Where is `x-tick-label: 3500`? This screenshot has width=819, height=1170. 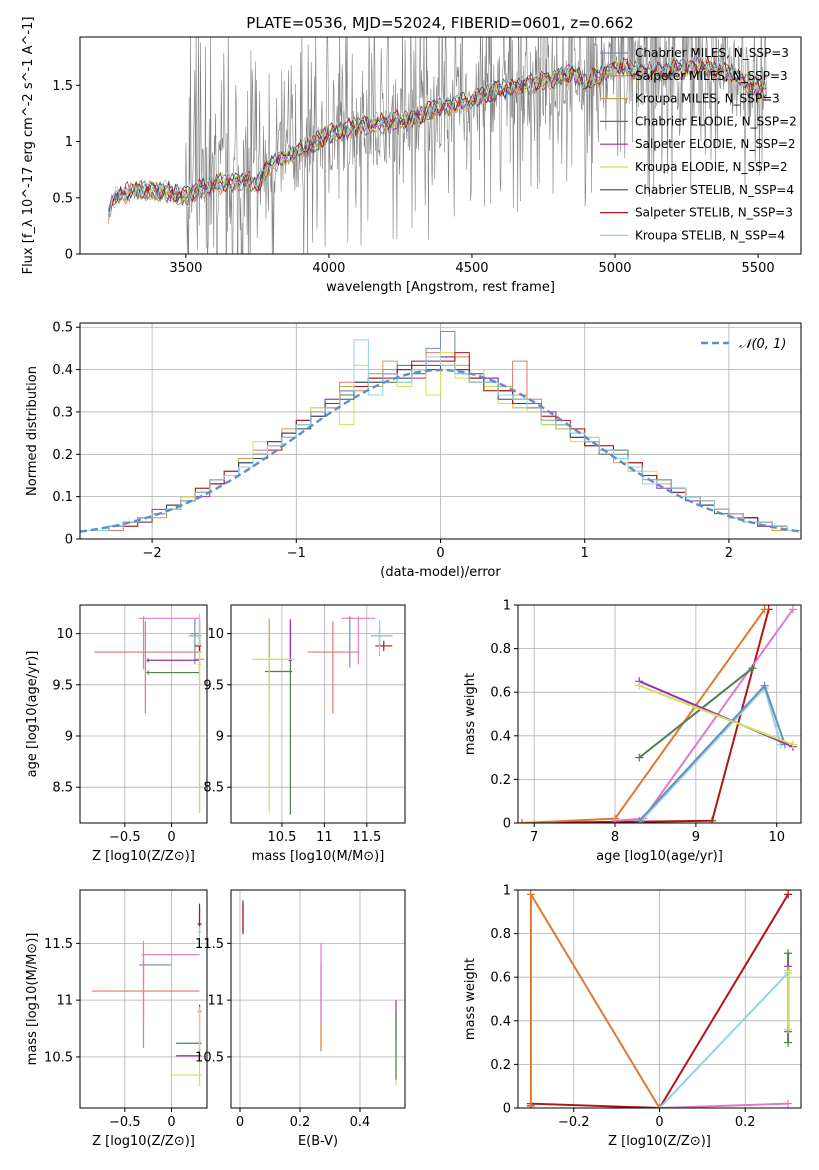
x-tick-label: 3500 is located at coordinates (185, 268).